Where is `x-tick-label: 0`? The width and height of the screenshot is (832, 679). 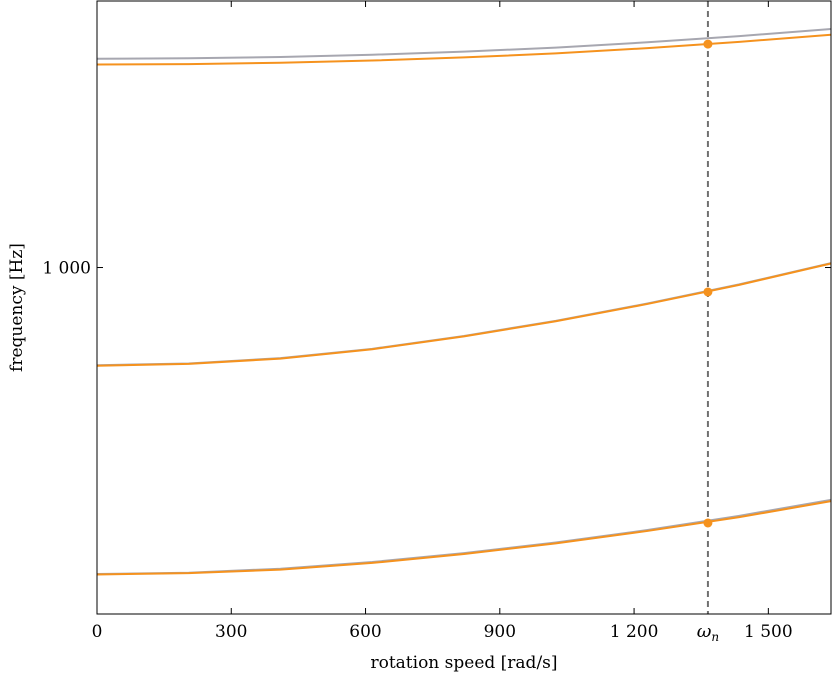
x-tick-label: 0 is located at coordinates (97, 632).